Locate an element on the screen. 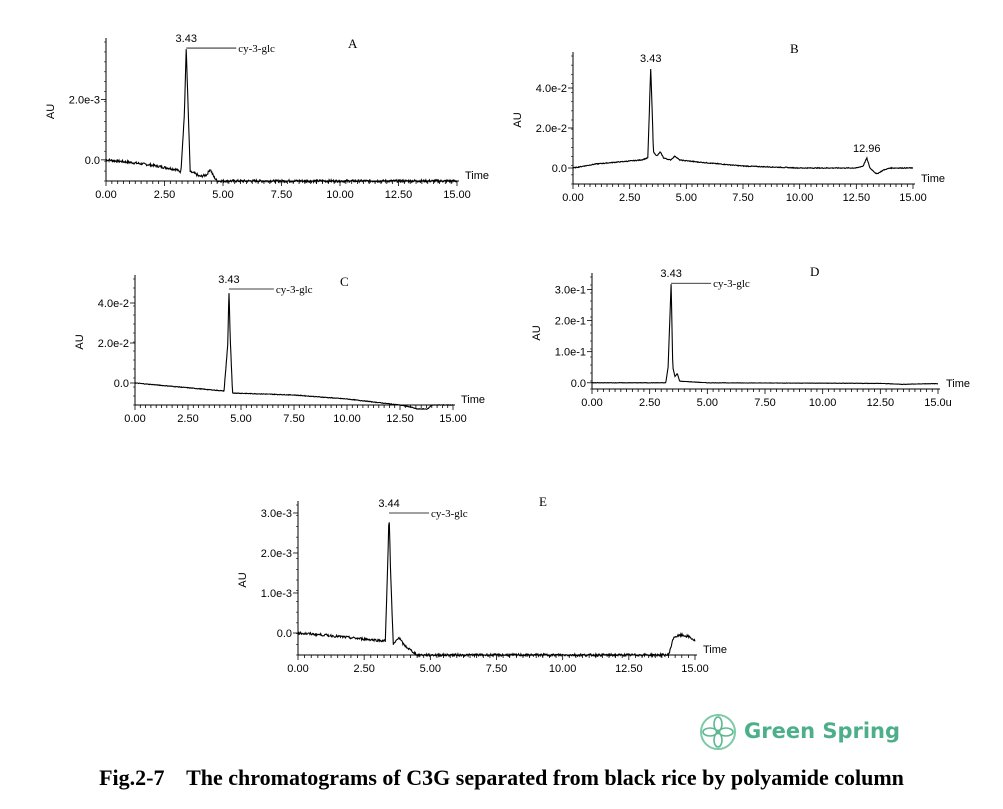 The image size is (1003, 809). peak-label: 3.44 is located at coordinates (388, 504).